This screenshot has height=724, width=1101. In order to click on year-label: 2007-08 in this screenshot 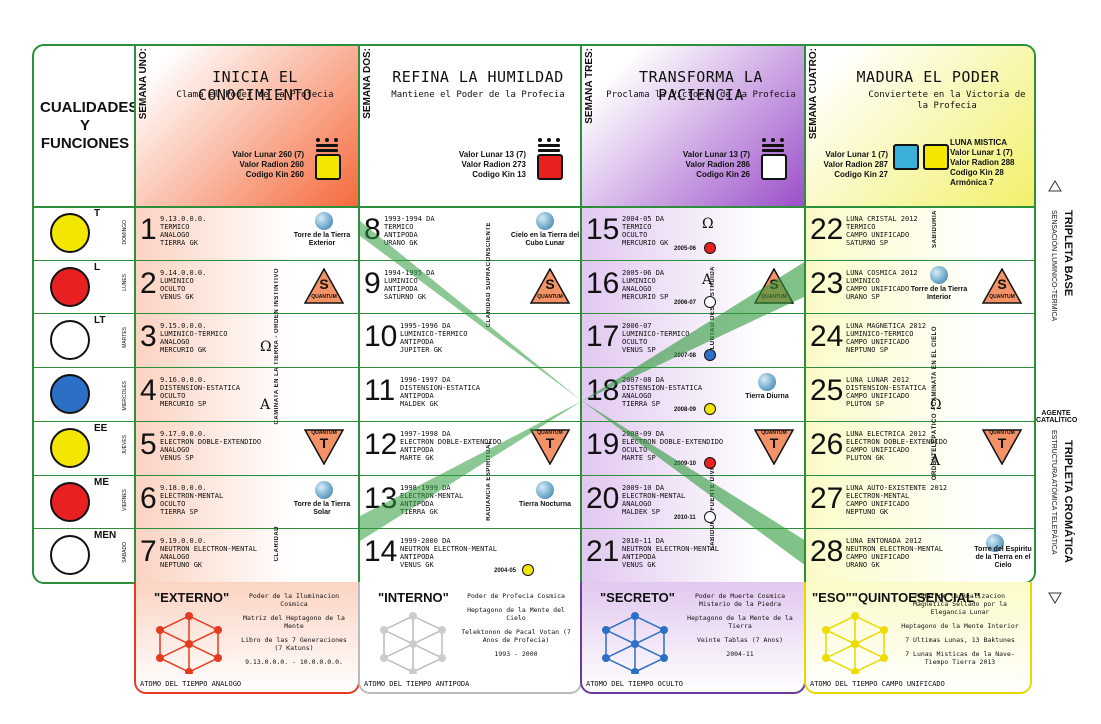, I will do `click(685, 356)`.